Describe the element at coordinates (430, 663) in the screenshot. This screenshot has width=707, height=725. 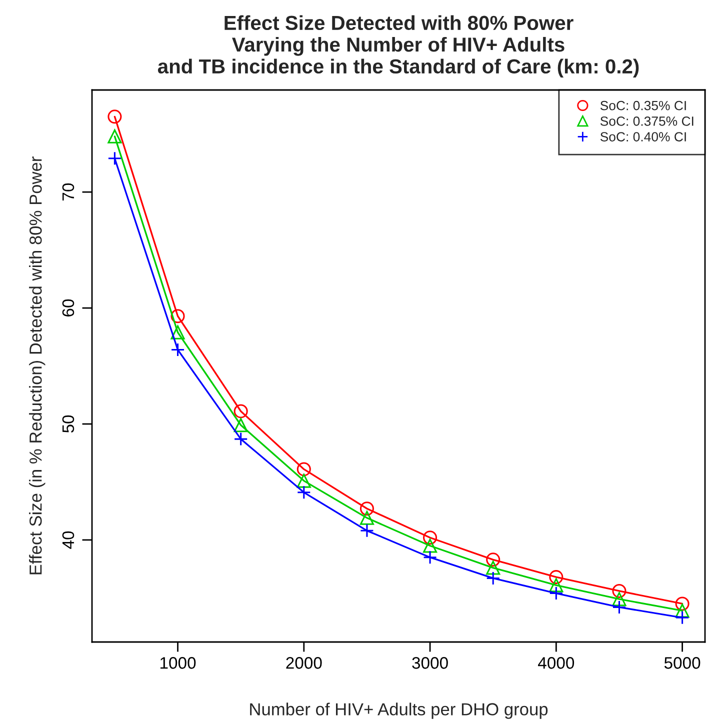
I see `x-tick-label: 3000` at that location.